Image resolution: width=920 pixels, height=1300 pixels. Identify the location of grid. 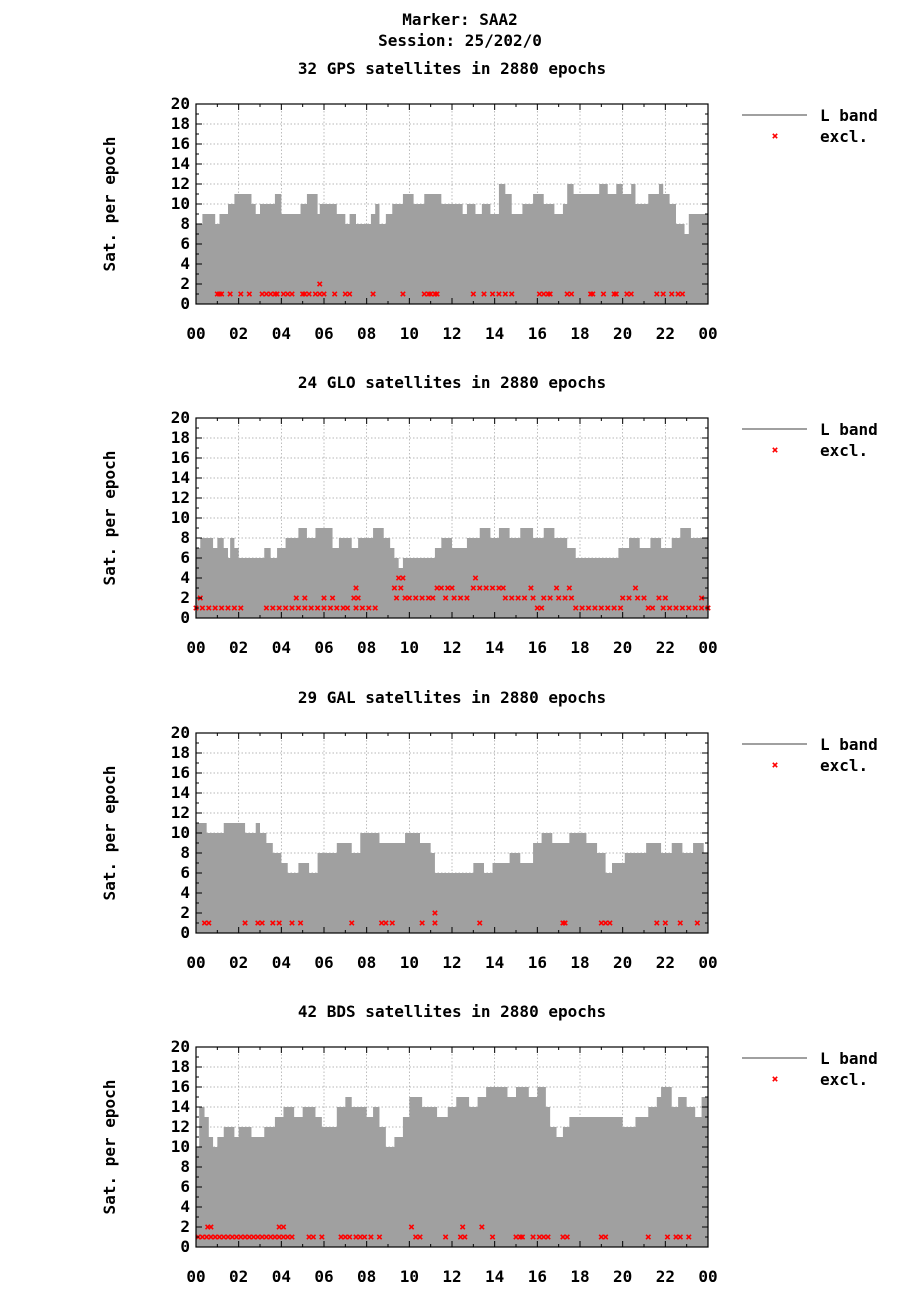
(452, 204).